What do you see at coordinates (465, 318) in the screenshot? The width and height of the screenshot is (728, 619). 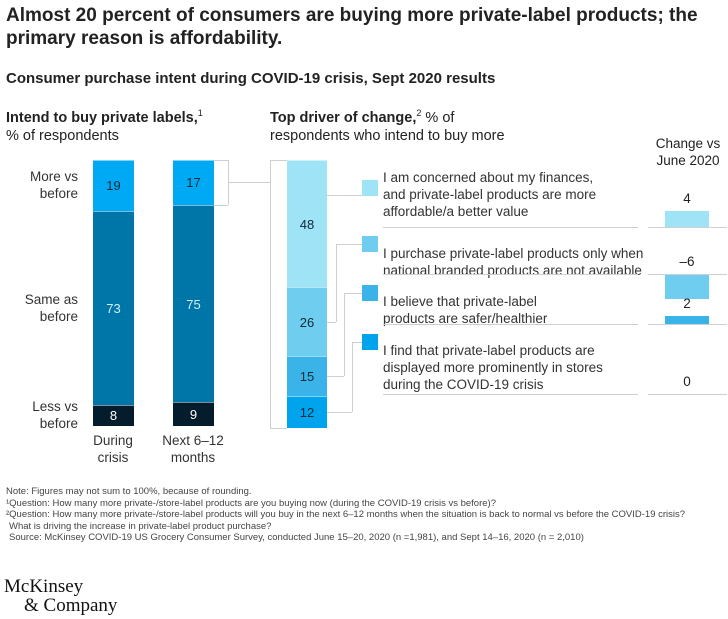 I see `legend-label-line: products are safer/healthier` at bounding box center [465, 318].